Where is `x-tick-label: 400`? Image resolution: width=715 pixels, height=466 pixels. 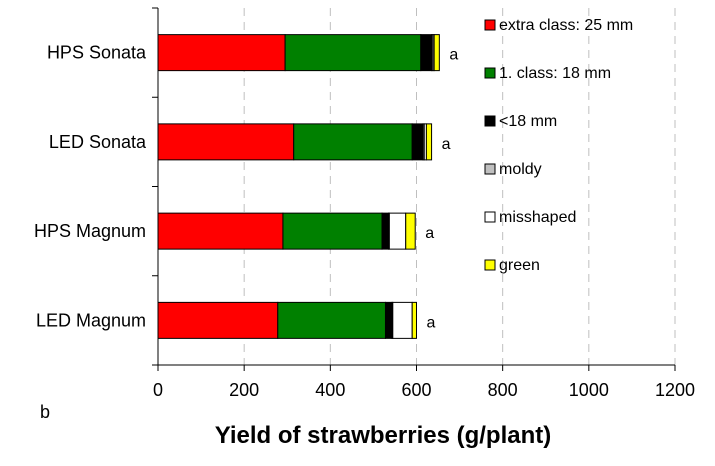
x-tick-label: 400 is located at coordinates (330, 390).